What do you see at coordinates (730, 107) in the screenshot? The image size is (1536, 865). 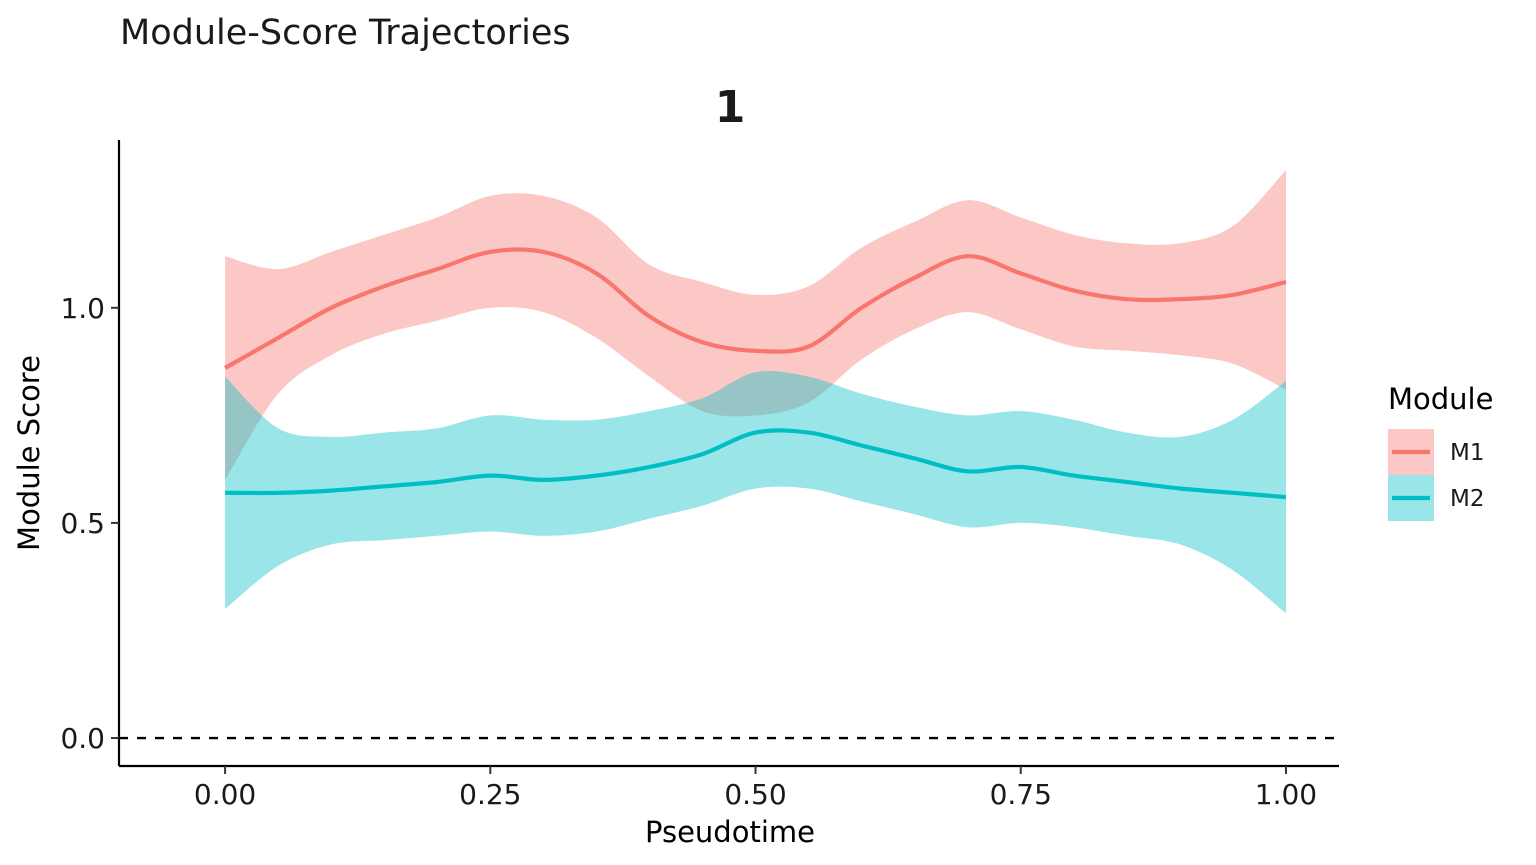 I see `facet-label: 1` at bounding box center [730, 107].